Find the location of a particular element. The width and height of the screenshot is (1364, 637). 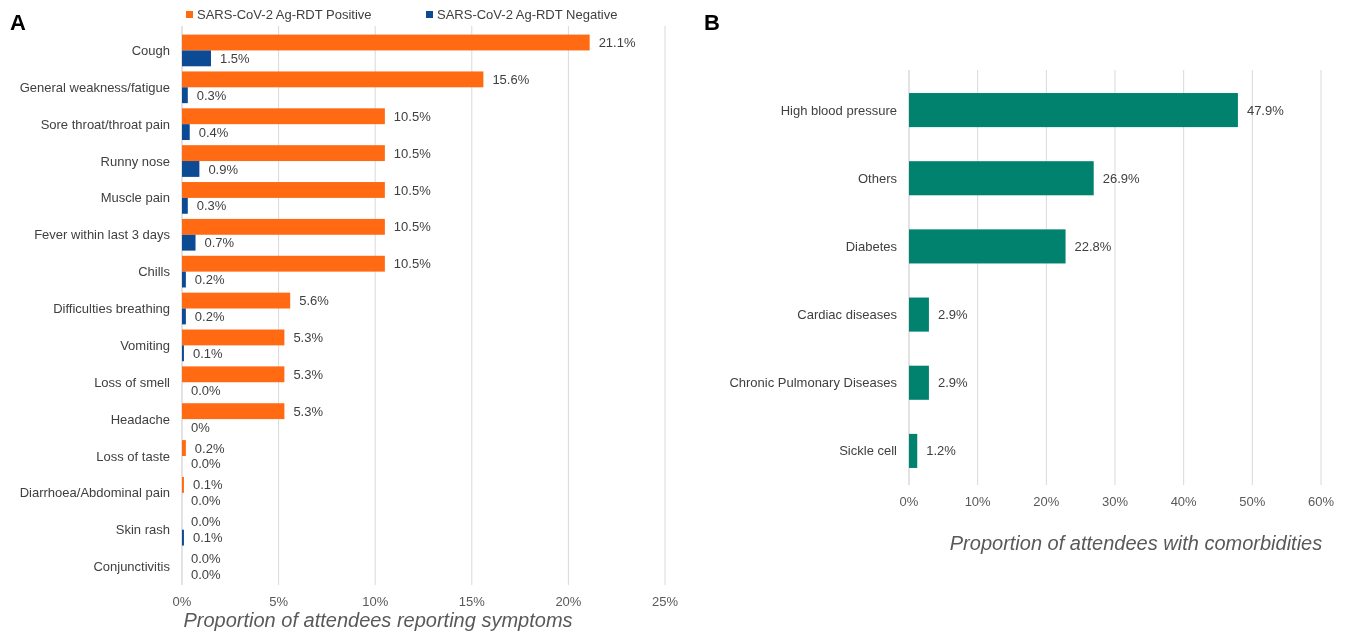

x-tick-label: 30% is located at coordinates (1115, 501).